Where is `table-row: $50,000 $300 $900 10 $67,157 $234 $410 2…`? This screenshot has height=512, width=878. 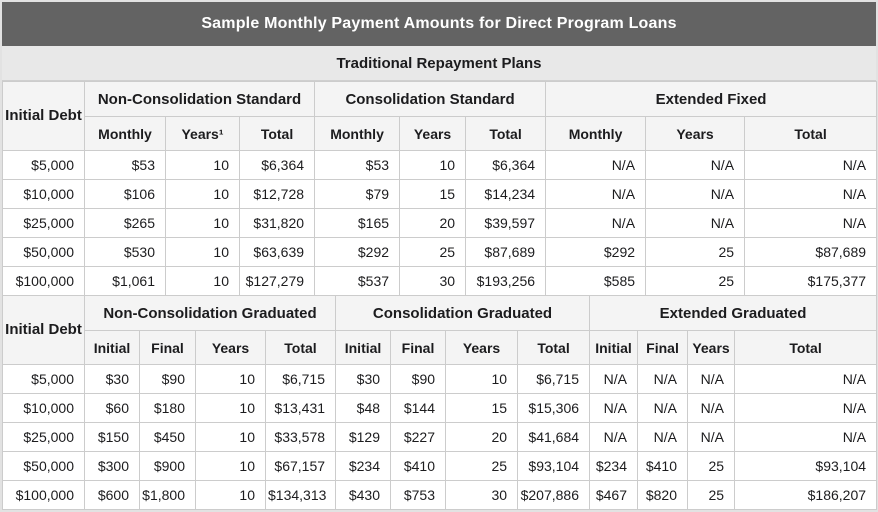
table-row: $50,000 $300 $900 10 $67,157 $234 $410 2… is located at coordinates (440, 466).